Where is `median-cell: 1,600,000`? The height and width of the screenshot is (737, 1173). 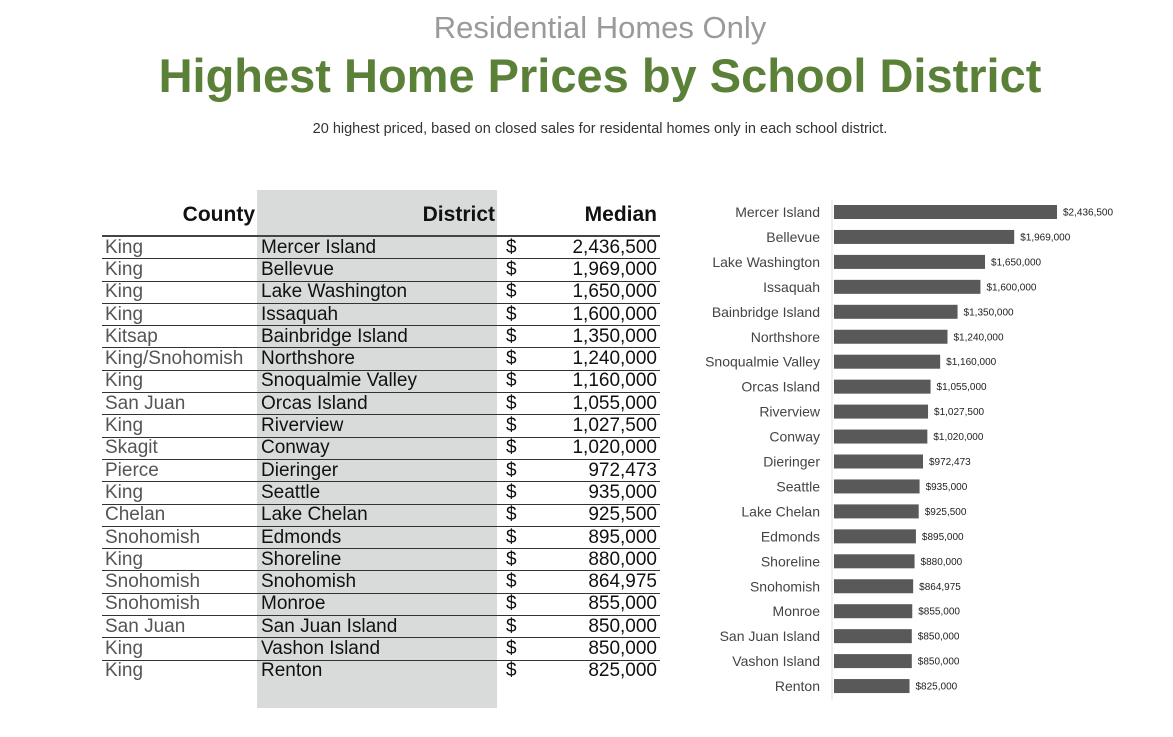 median-cell: 1,600,000 is located at coordinates (604, 315).